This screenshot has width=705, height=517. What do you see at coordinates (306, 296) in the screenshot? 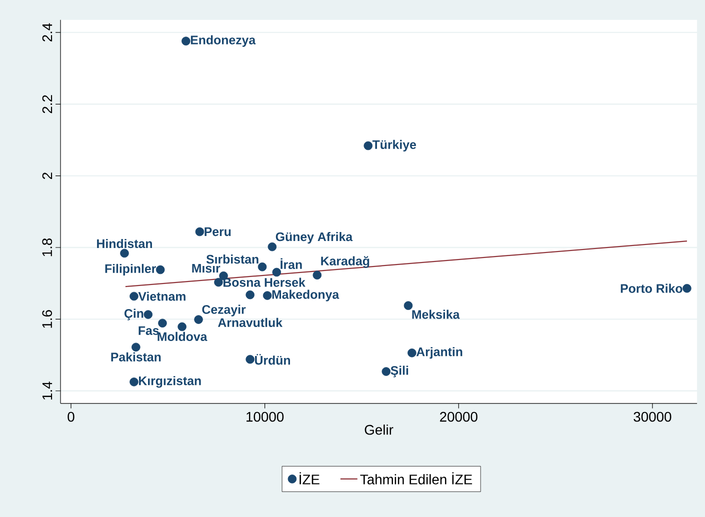
I see `annotation: Makedonya` at bounding box center [306, 296].